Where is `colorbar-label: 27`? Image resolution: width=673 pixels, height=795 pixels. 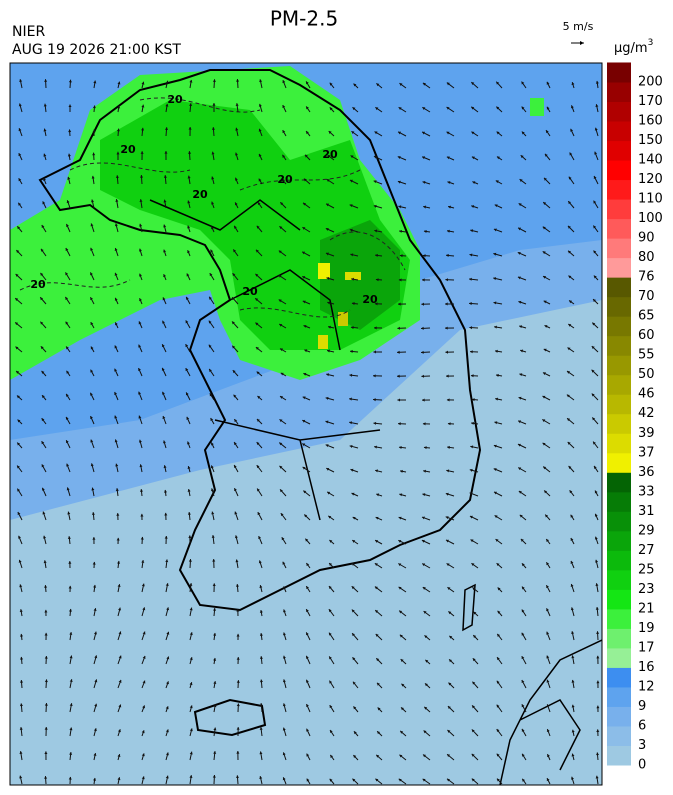
colorbar-label: 27 is located at coordinates (646, 550).